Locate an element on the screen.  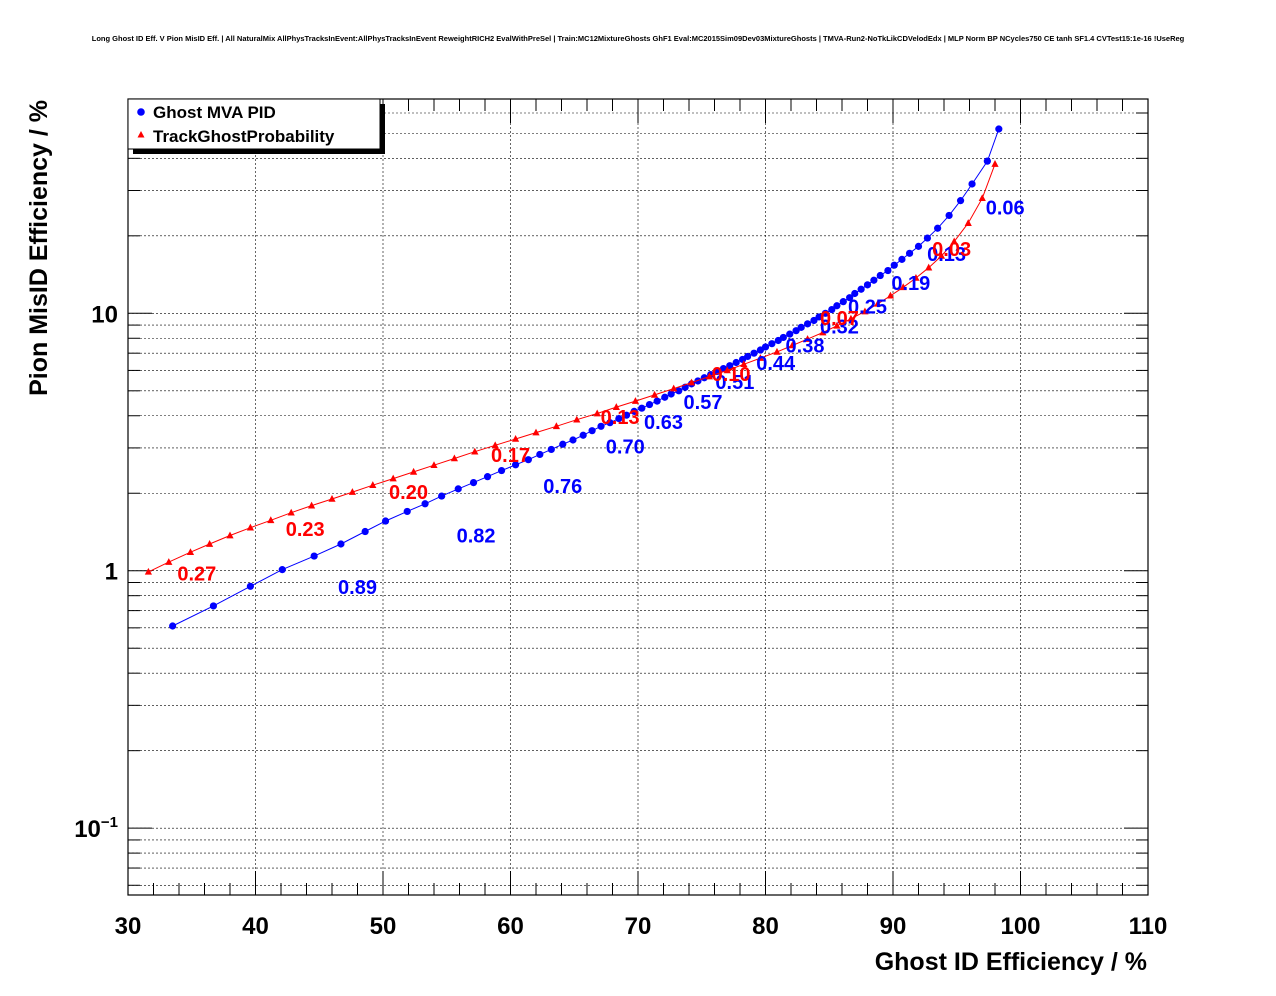
legend-box is located at coordinates (254, 124).